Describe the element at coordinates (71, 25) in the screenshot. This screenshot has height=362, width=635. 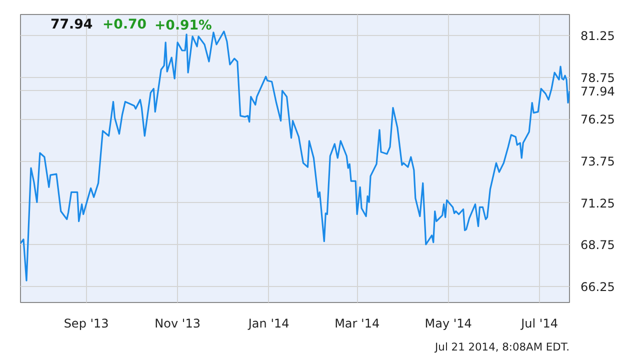
I see `annotation: 77.94` at that location.